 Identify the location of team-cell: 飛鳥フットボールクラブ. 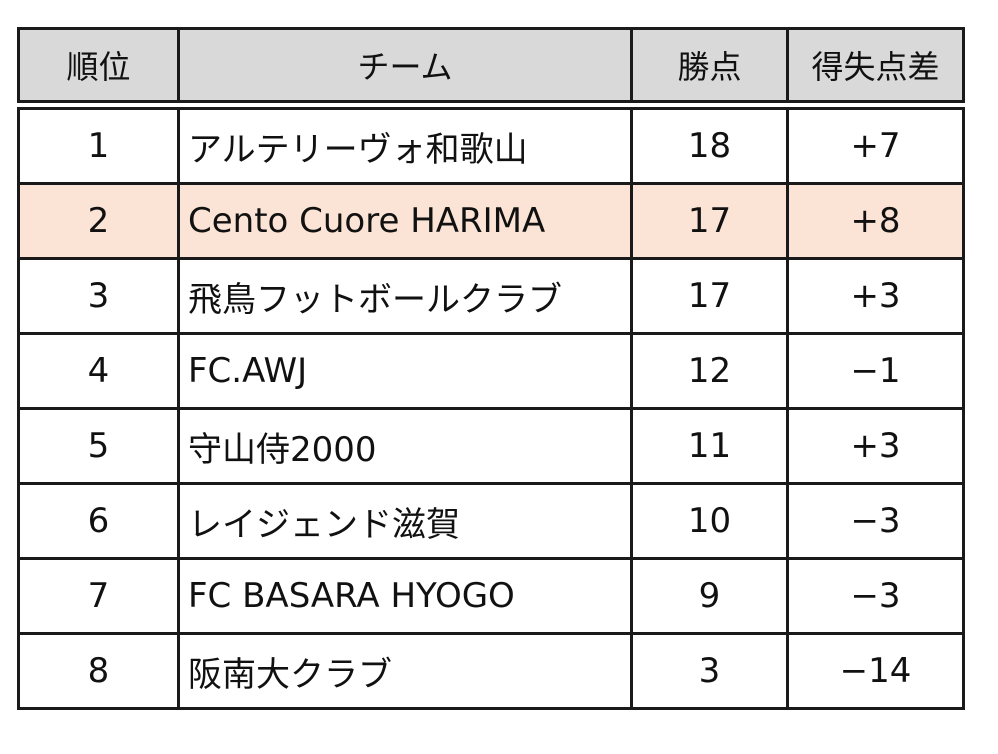
(405, 296).